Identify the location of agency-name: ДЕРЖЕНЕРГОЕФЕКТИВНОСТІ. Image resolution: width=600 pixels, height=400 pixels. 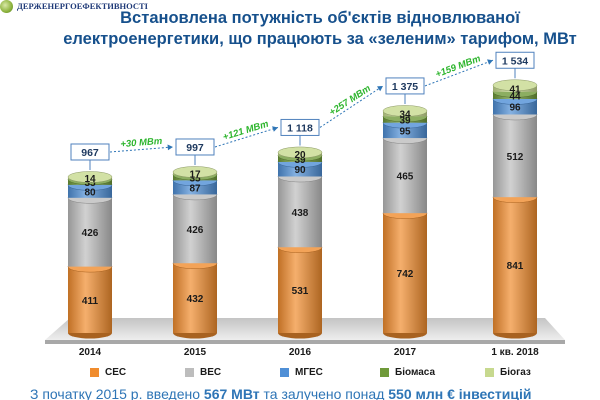
(82, 6).